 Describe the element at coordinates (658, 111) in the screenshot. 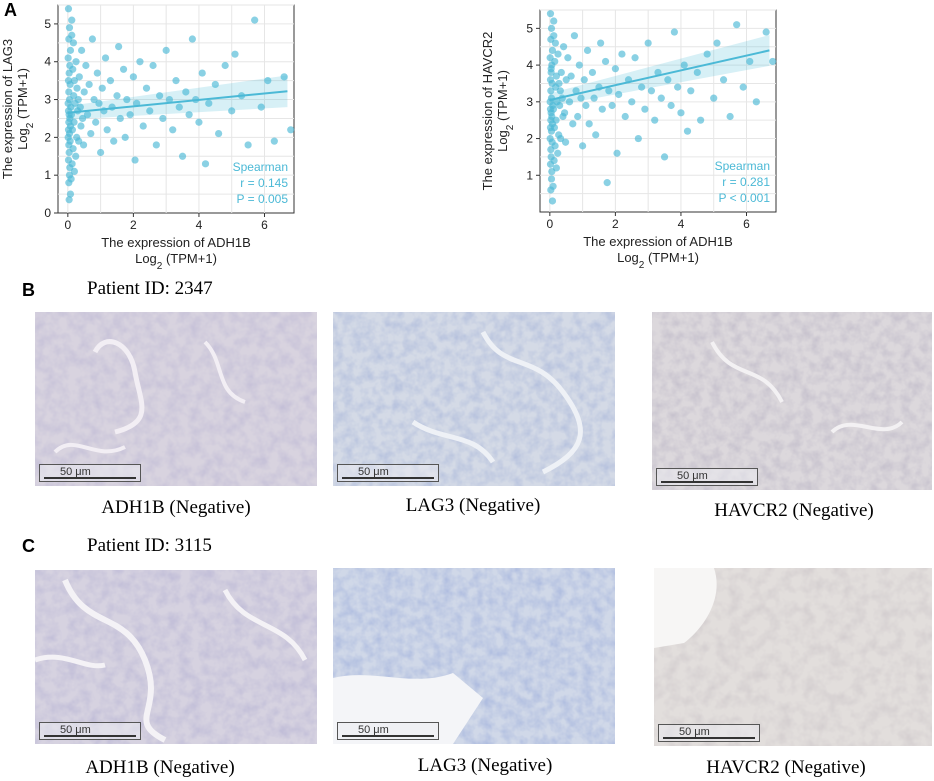

I see `plot-area` at that location.